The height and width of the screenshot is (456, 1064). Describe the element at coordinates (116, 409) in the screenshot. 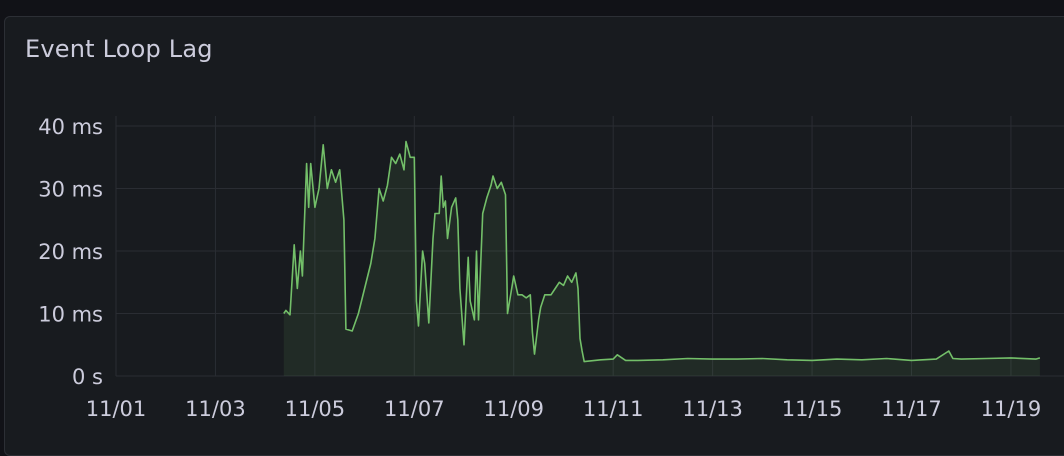

I see `x-tick-label: 11/01` at that location.